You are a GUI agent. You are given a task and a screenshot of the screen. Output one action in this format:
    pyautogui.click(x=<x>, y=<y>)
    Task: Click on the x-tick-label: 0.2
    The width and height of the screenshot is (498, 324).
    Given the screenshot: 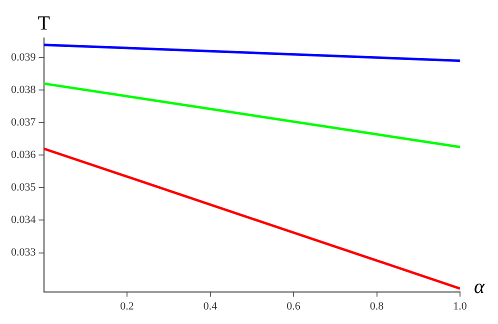 What is the action you would take?
    pyautogui.click(x=127, y=306)
    